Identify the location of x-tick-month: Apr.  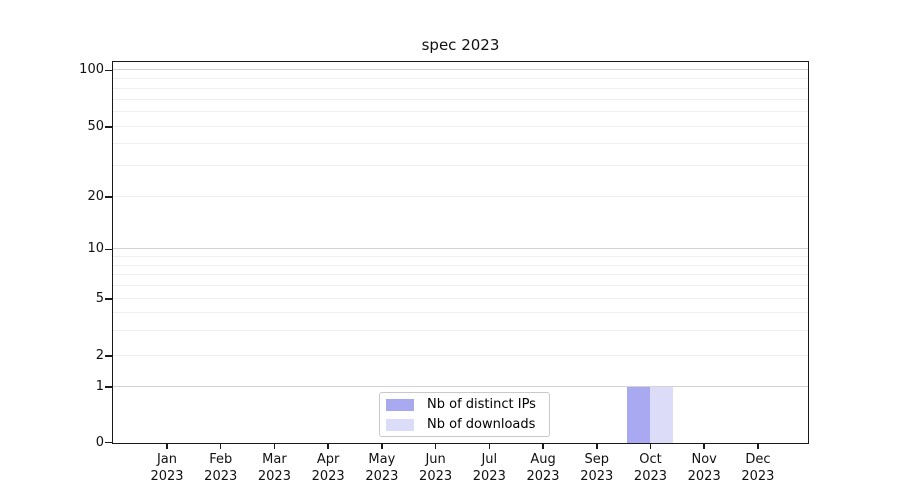
(328, 459).